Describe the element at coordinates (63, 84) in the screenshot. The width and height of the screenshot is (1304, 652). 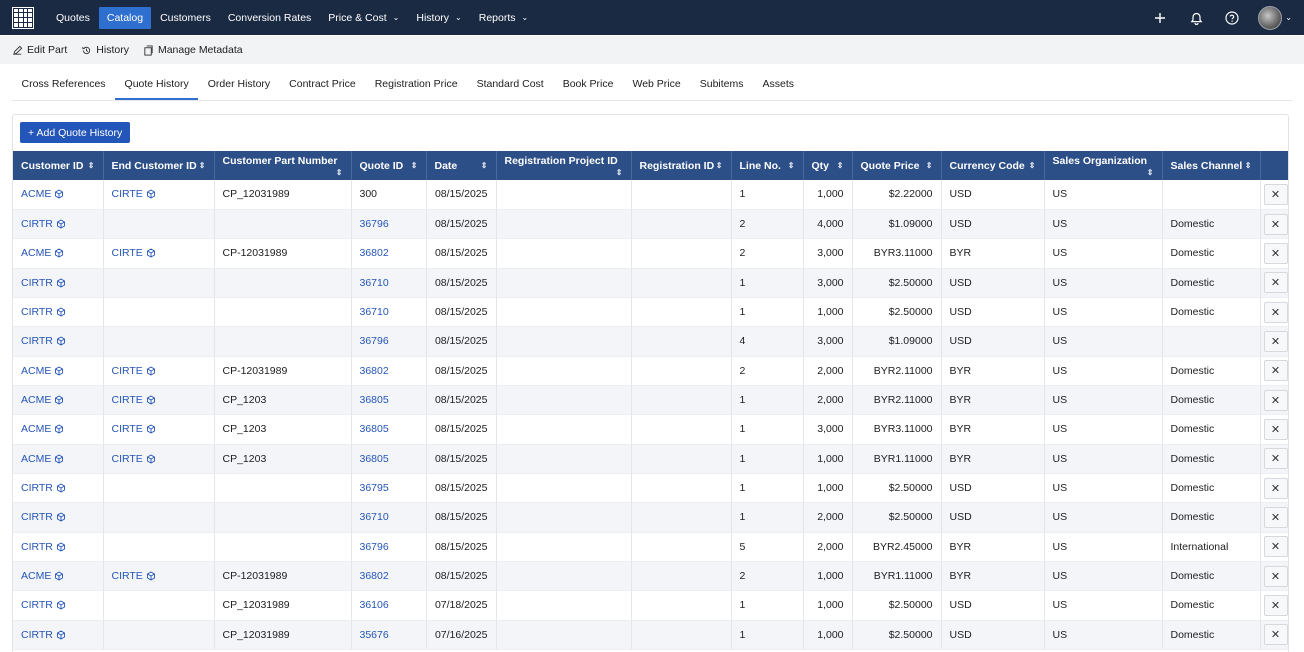
I see `tab-cross-references: Cross References` at that location.